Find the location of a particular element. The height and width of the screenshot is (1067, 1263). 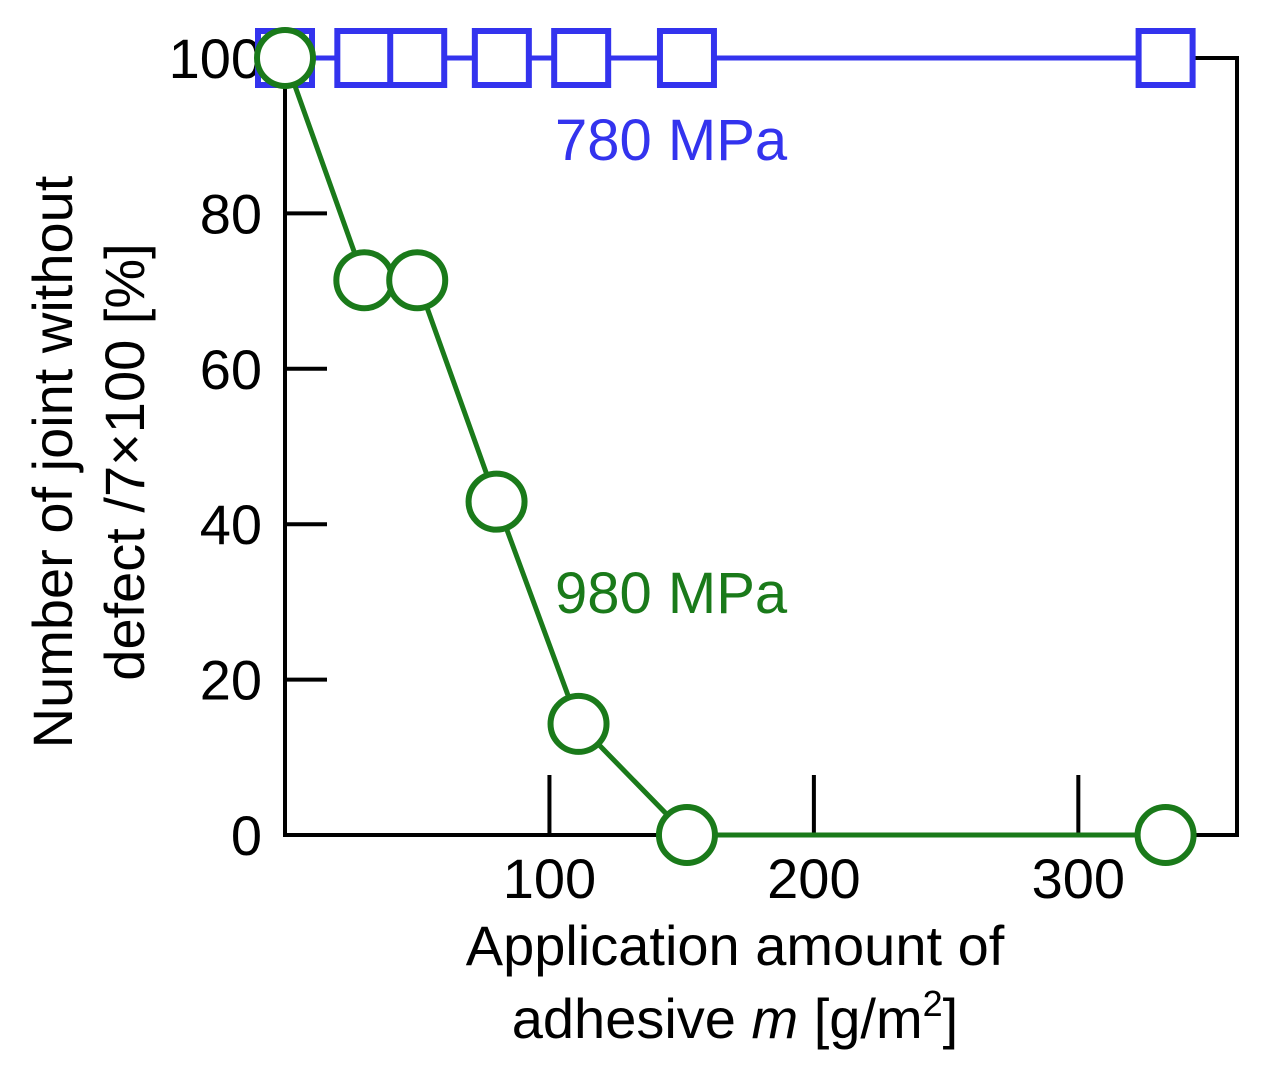

x-tick-label: 300 is located at coordinates (1078, 878).